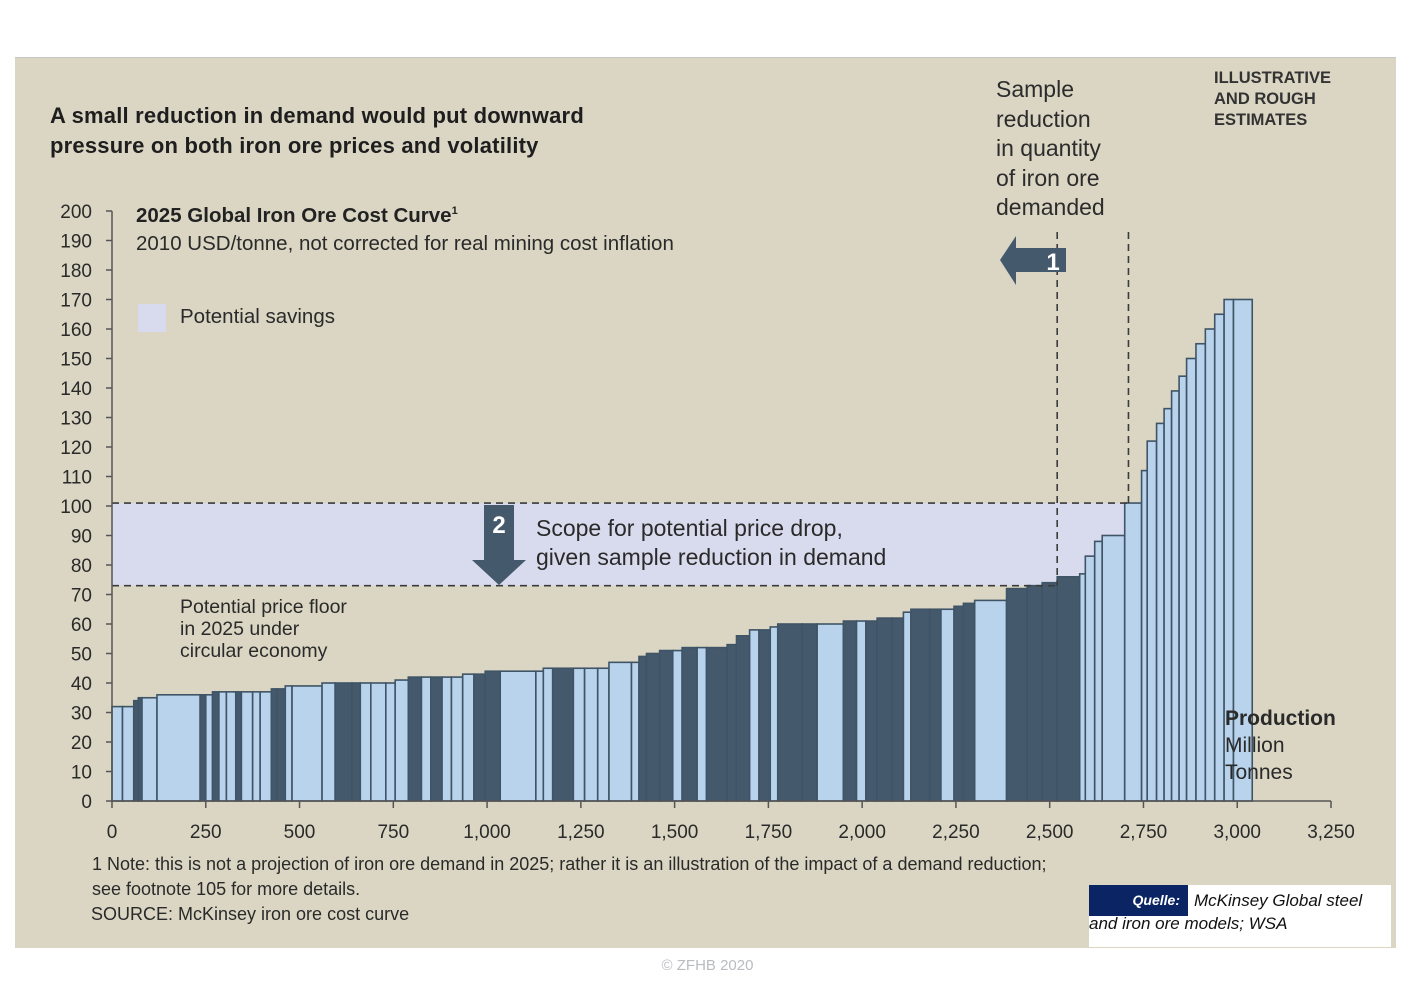 The width and height of the screenshot is (1415, 1000). What do you see at coordinates (112, 832) in the screenshot?
I see `x-tick-label: 0` at bounding box center [112, 832].